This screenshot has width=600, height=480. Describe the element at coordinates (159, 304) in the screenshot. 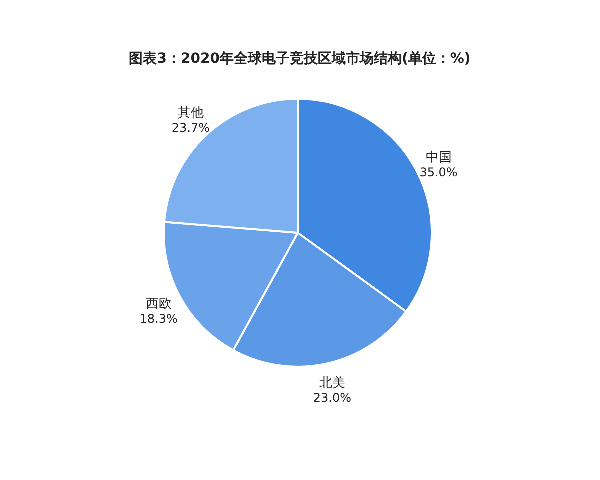

I see `slice-label: 西欧` at that location.